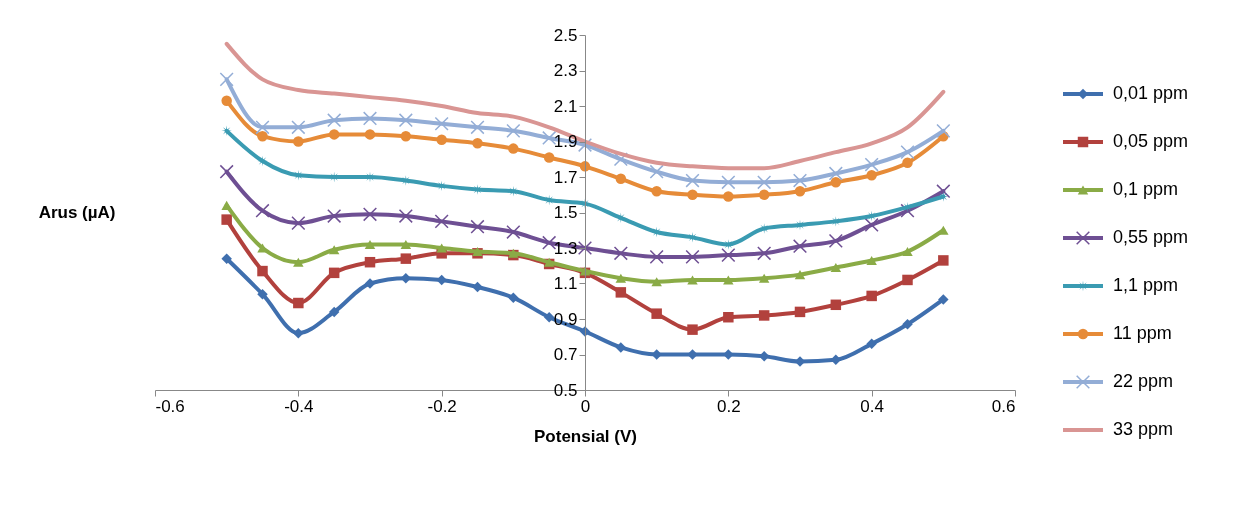  What do you see at coordinates (585, 436) in the screenshot?
I see `x-axis-title: Potensial (V)` at bounding box center [585, 436].